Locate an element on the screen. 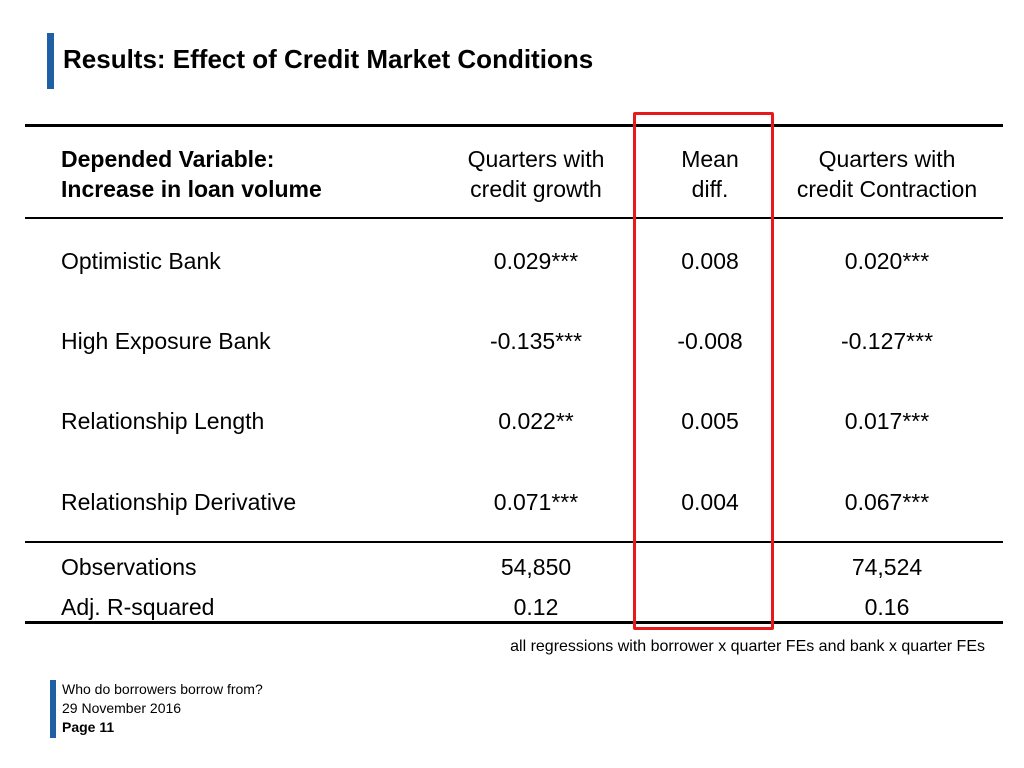  header-col1-line1: Quarters with is located at coordinates (536, 159).